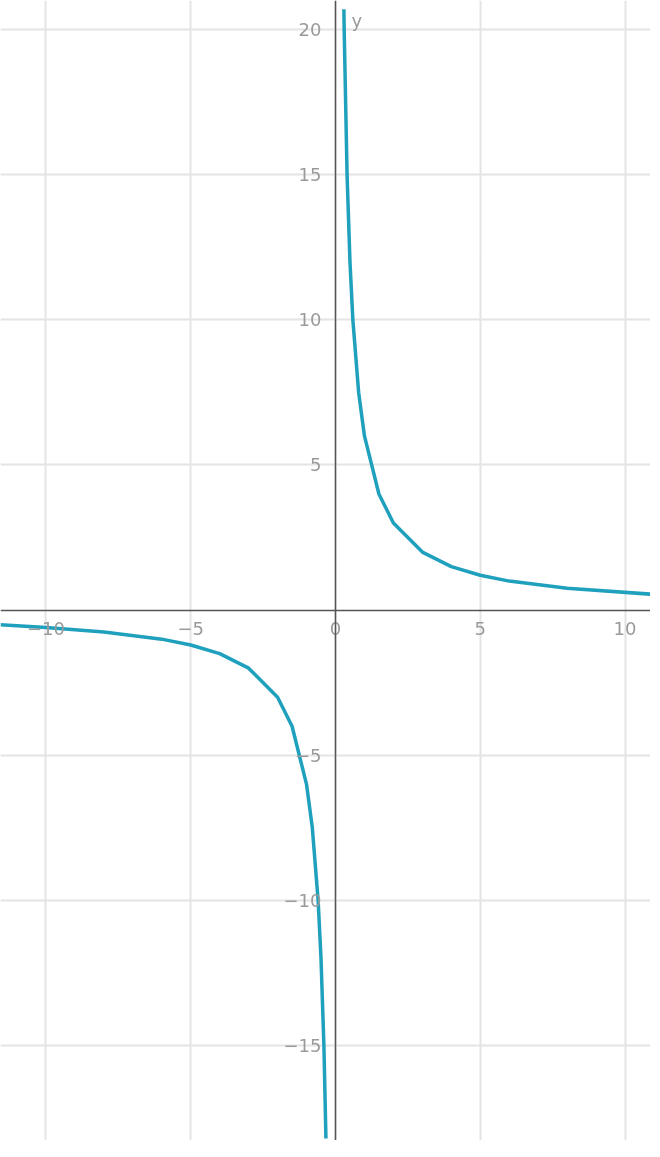  Describe the element at coordinates (310, 30) in the screenshot. I see `y-tick-label: 20` at that location.